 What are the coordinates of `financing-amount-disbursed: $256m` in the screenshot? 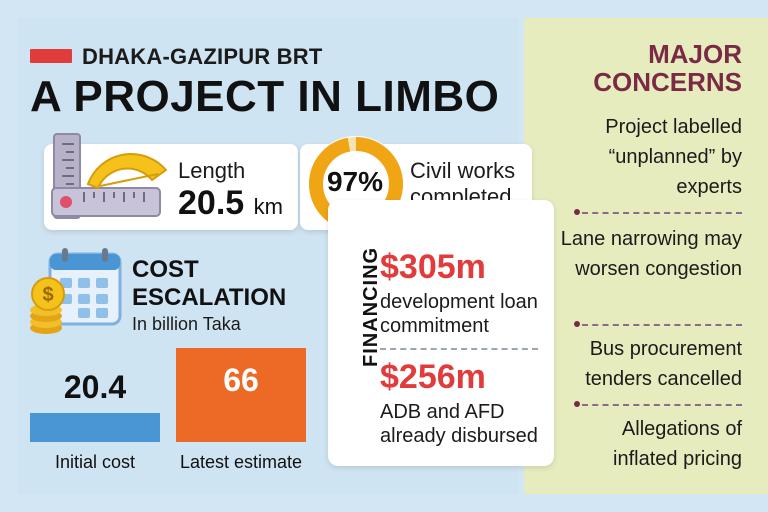 It's located at (433, 377).